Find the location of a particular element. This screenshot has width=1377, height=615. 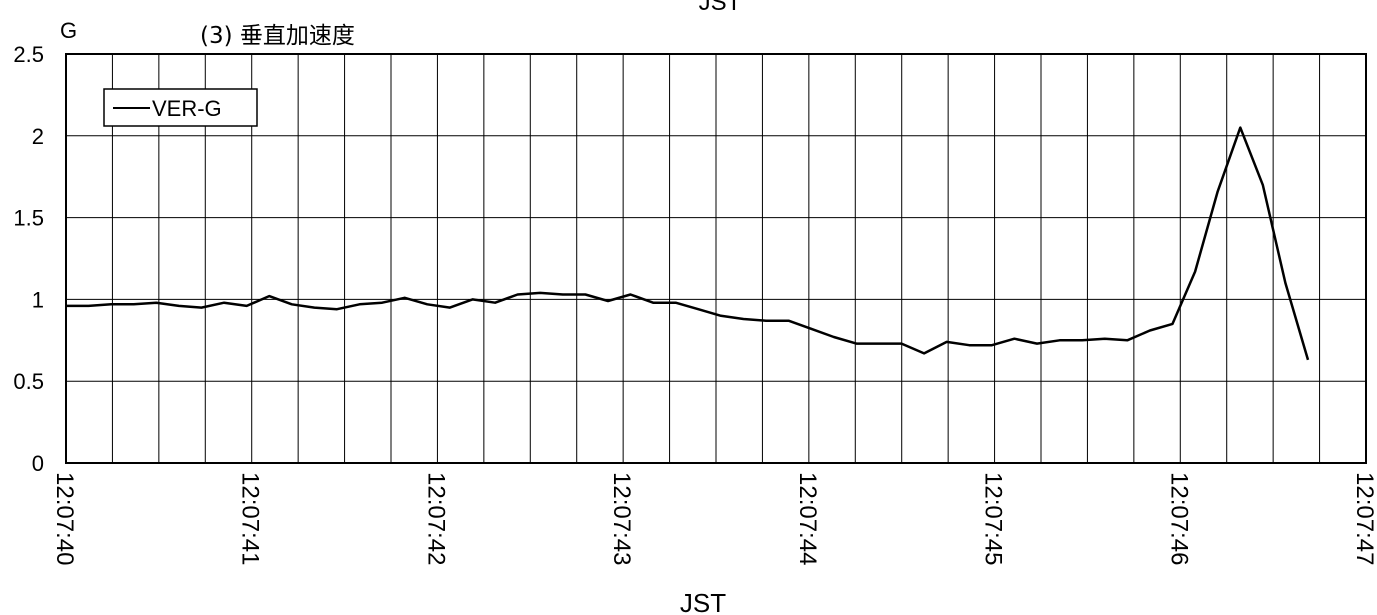

chart-title: (3) 垂直加速度 is located at coordinates (277, 36).